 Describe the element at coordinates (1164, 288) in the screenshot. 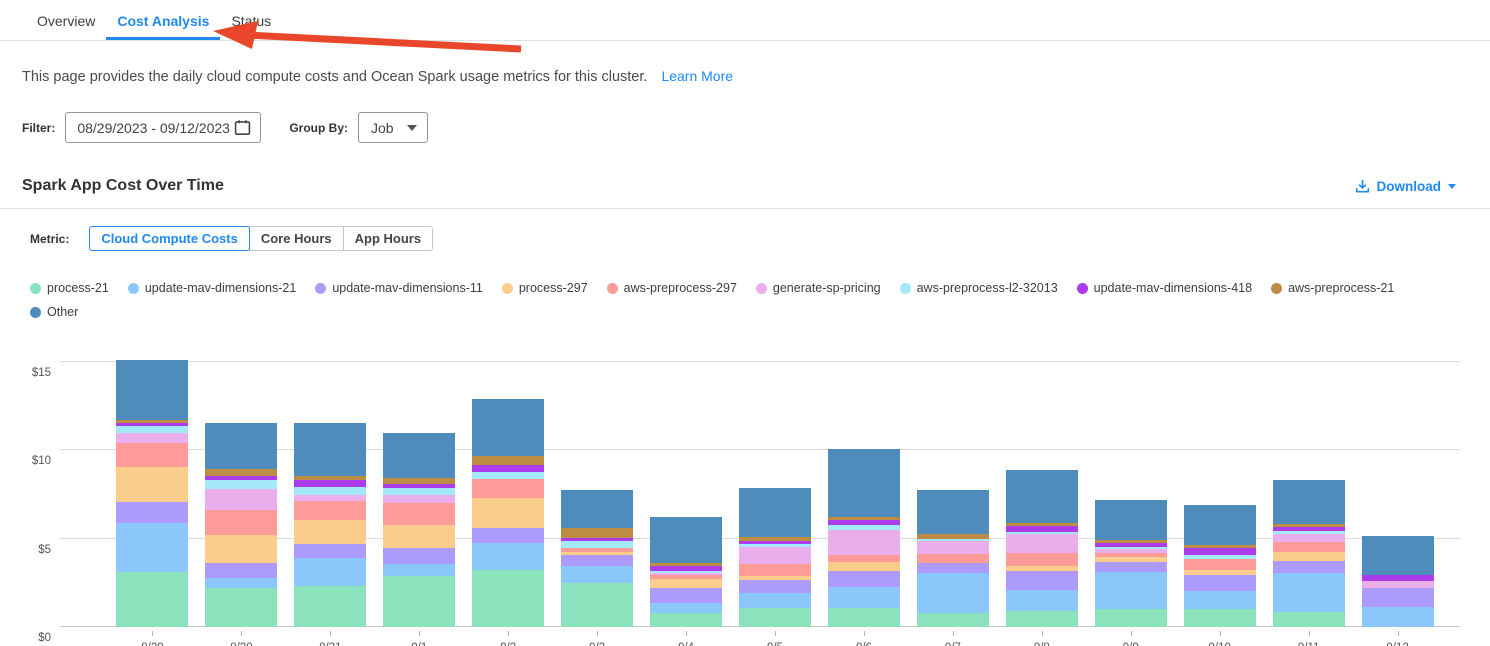

I see `legend-item-update-mav-dimensions-418: update-mav-dimensions-418` at that location.